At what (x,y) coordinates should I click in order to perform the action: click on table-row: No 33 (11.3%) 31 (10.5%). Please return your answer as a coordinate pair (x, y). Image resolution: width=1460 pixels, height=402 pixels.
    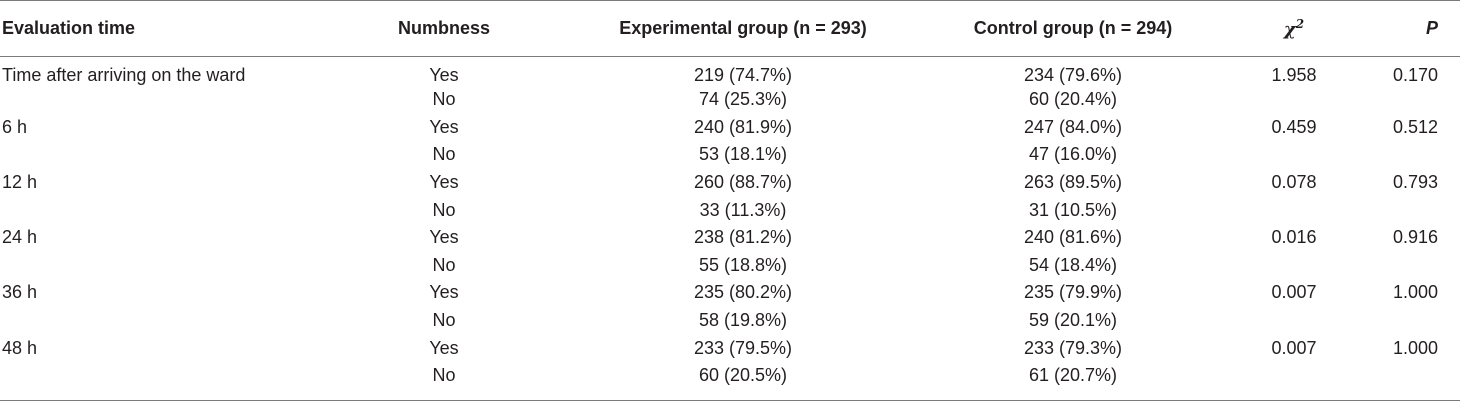
    Looking at the image, I should click on (730, 210).